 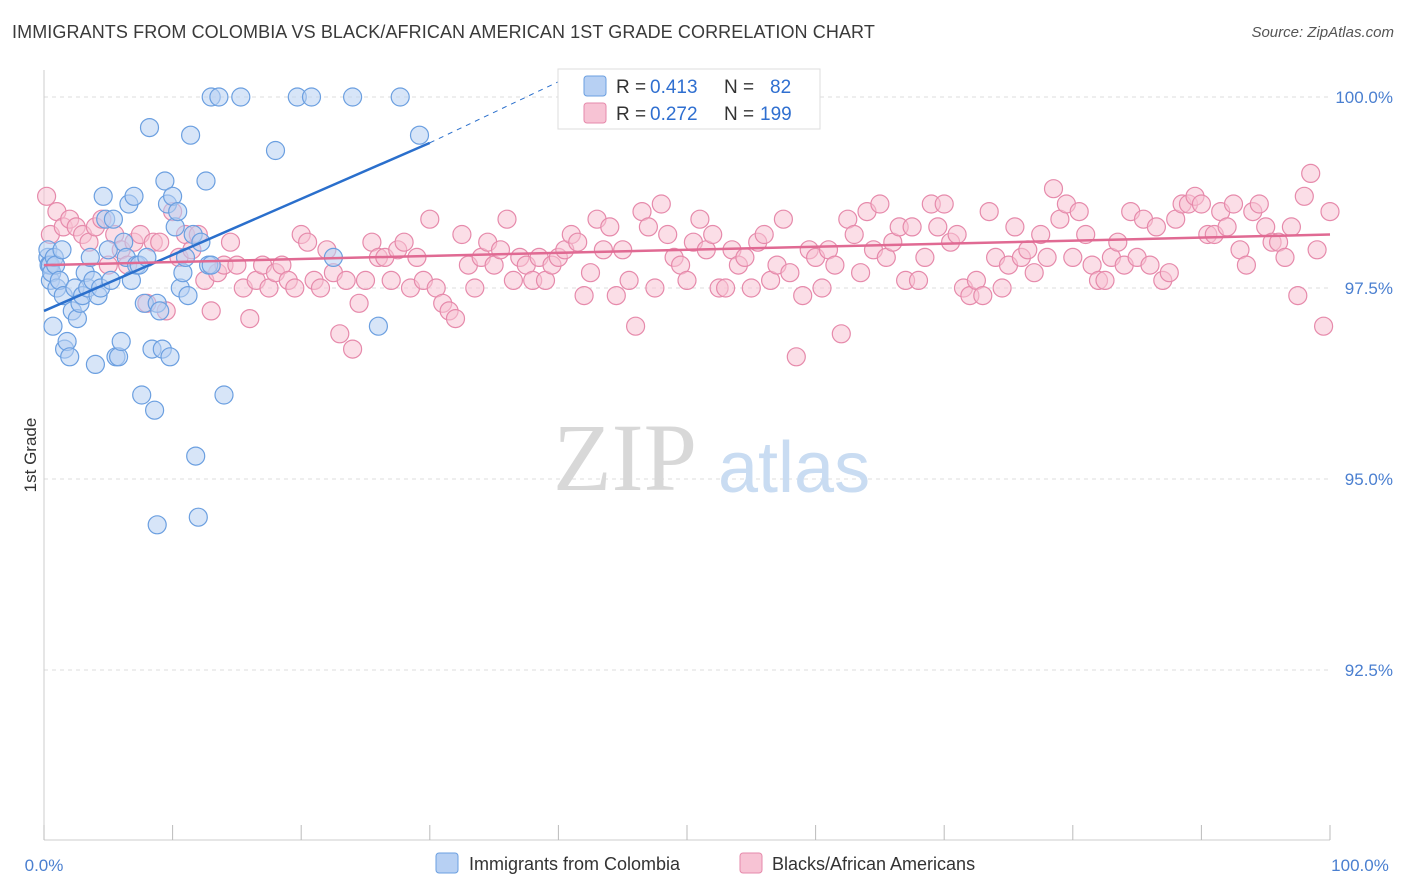 What do you see at coordinates (780, 87) in the screenshot?
I see `legend-n-value-blue: 82` at bounding box center [780, 87].